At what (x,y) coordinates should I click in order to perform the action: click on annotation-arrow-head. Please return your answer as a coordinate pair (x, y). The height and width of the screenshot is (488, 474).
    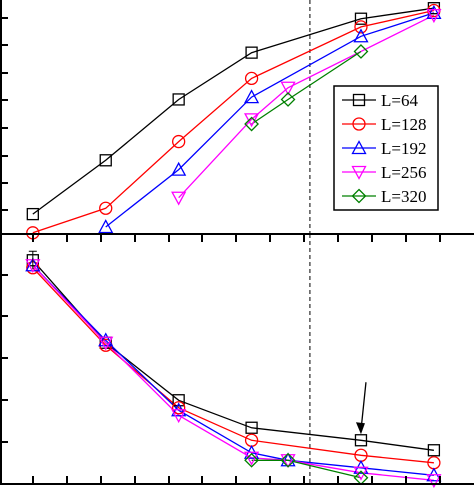
    Looking at the image, I should click on (360, 428).